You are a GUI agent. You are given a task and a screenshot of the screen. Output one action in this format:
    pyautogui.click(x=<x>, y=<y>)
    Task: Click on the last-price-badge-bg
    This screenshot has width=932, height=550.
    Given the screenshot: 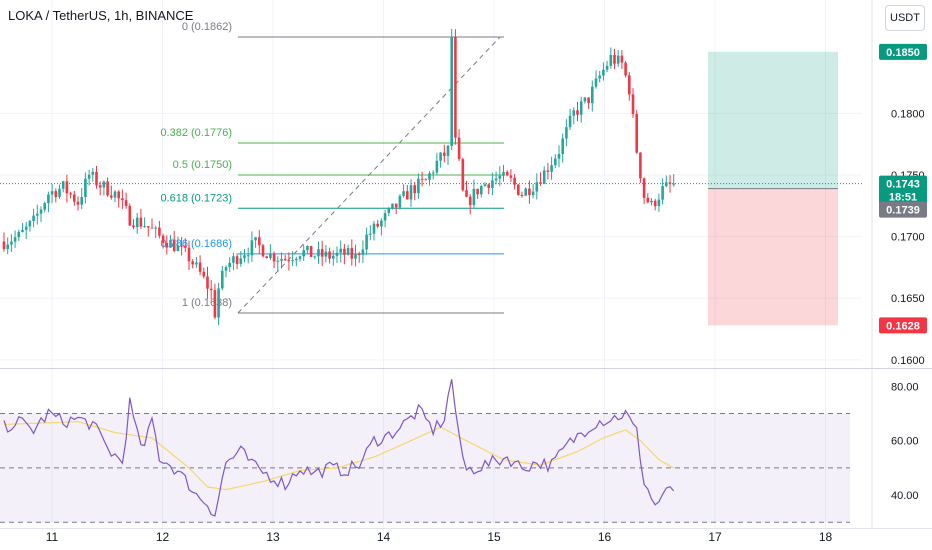 What is the action you would take?
    pyautogui.click(x=903, y=190)
    